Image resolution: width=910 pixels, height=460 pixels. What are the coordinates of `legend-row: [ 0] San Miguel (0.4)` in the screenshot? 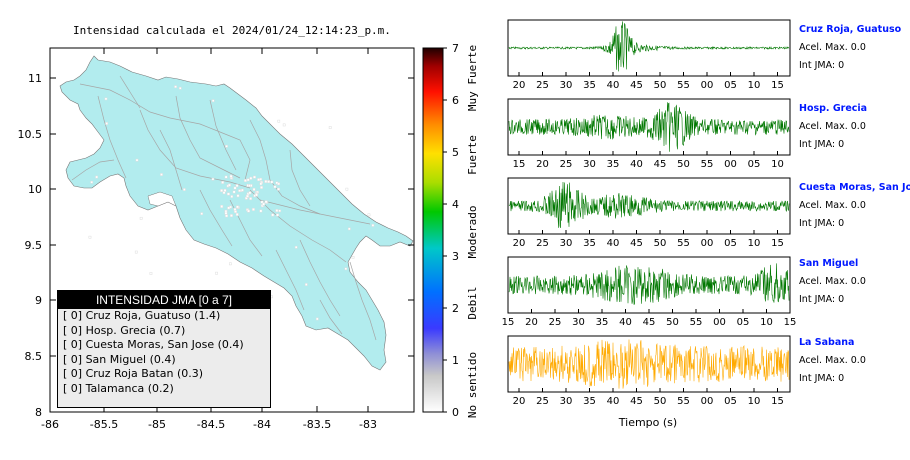 It's located at (119, 359).